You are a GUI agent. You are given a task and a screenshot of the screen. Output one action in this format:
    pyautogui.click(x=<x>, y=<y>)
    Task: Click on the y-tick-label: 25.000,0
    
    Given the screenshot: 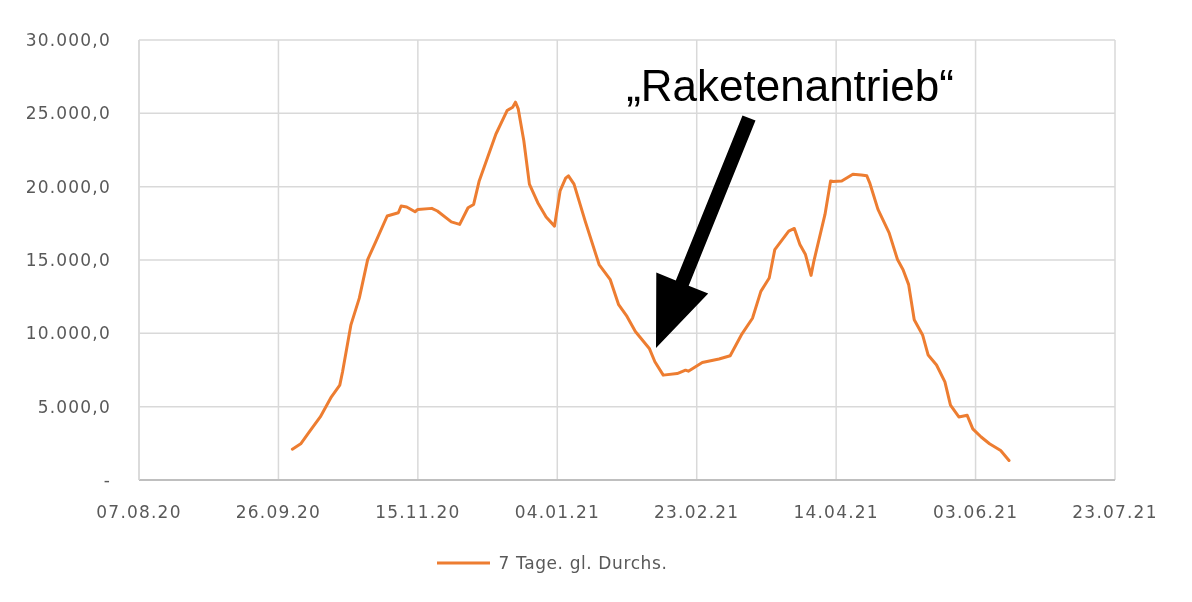 What is the action you would take?
    pyautogui.click(x=68, y=113)
    